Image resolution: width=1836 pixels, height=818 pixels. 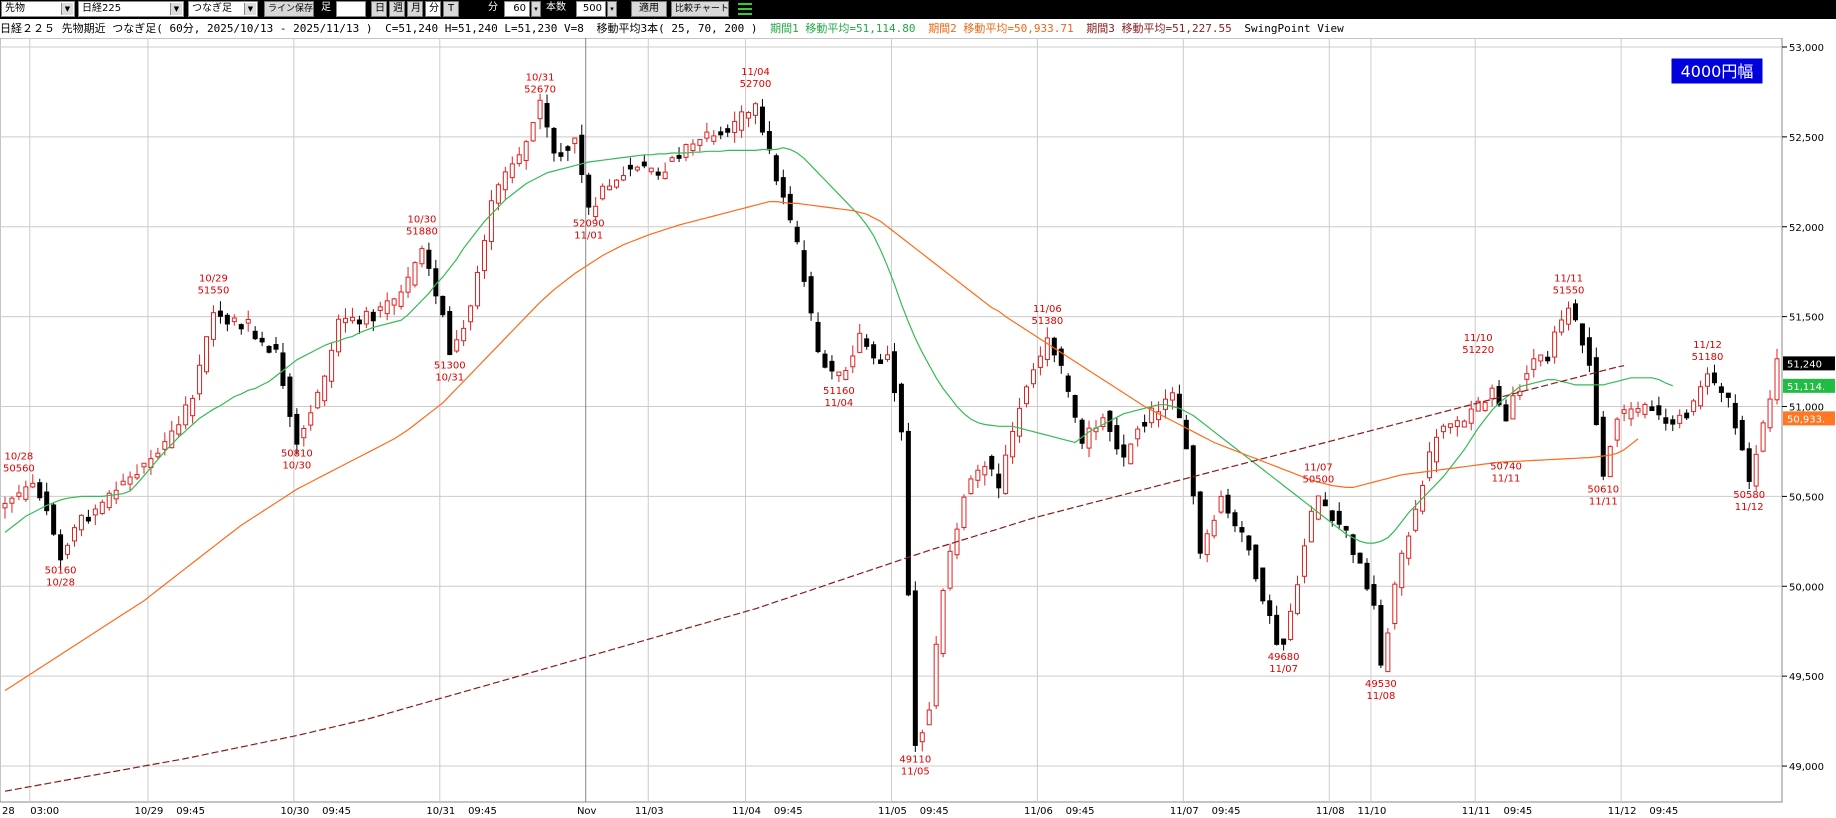 What do you see at coordinates (588, 236) in the screenshot?
I see `swing-date: 11/01` at bounding box center [588, 236].